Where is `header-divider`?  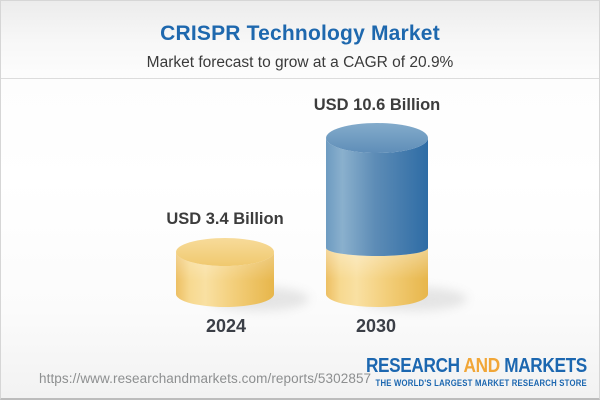 header-divider is located at coordinates (300, 78).